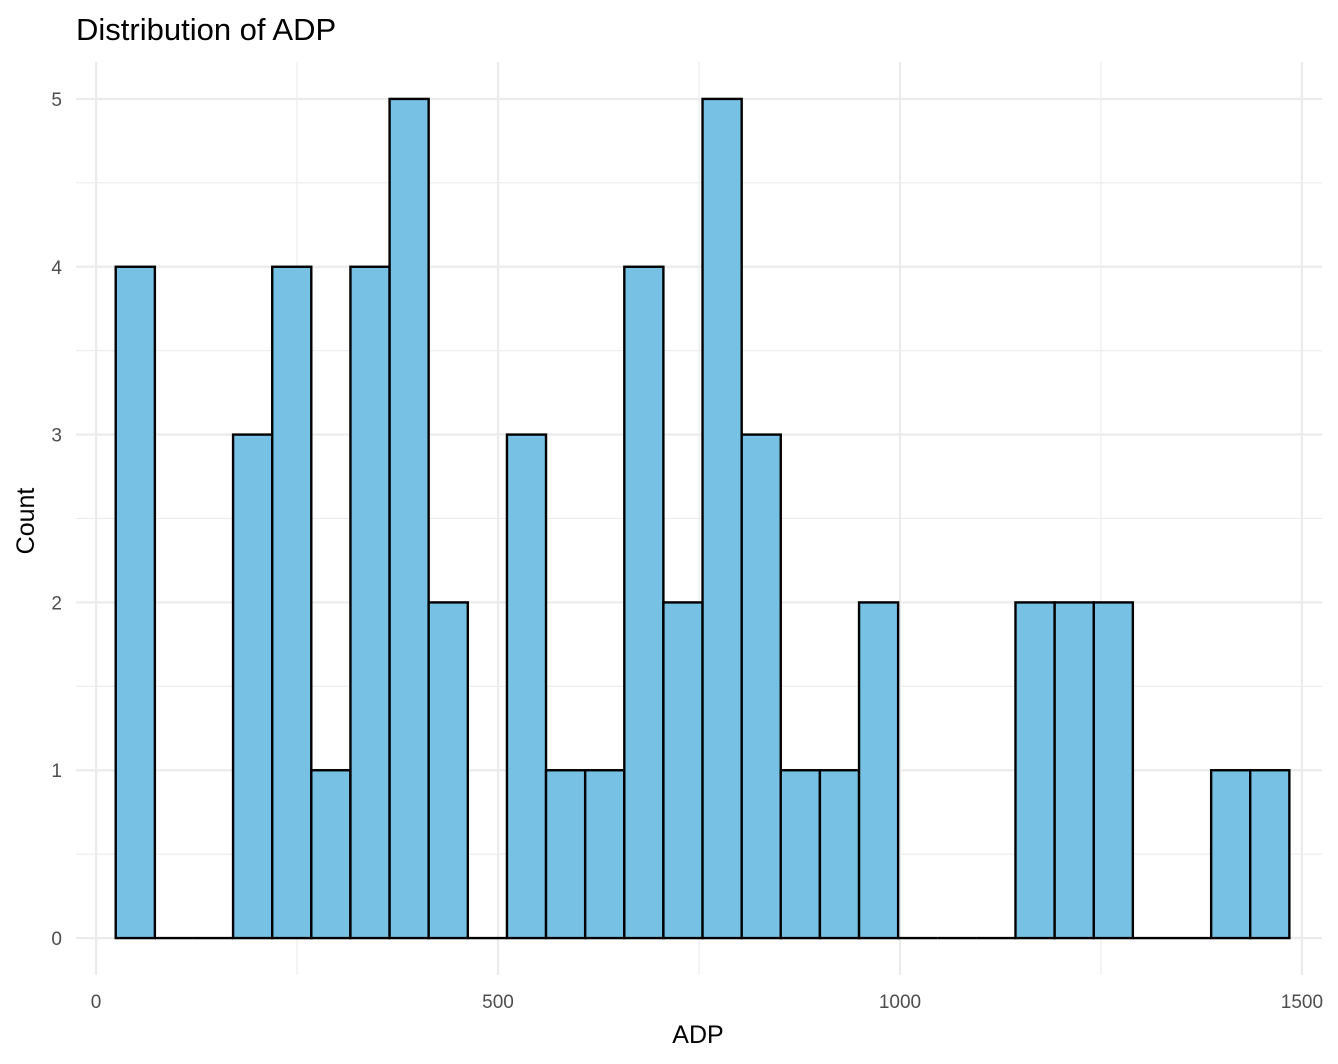  Describe the element at coordinates (56, 520) in the screenshot. I see `y-axis-tick-labels: 0 1 2 3 4 5` at that location.